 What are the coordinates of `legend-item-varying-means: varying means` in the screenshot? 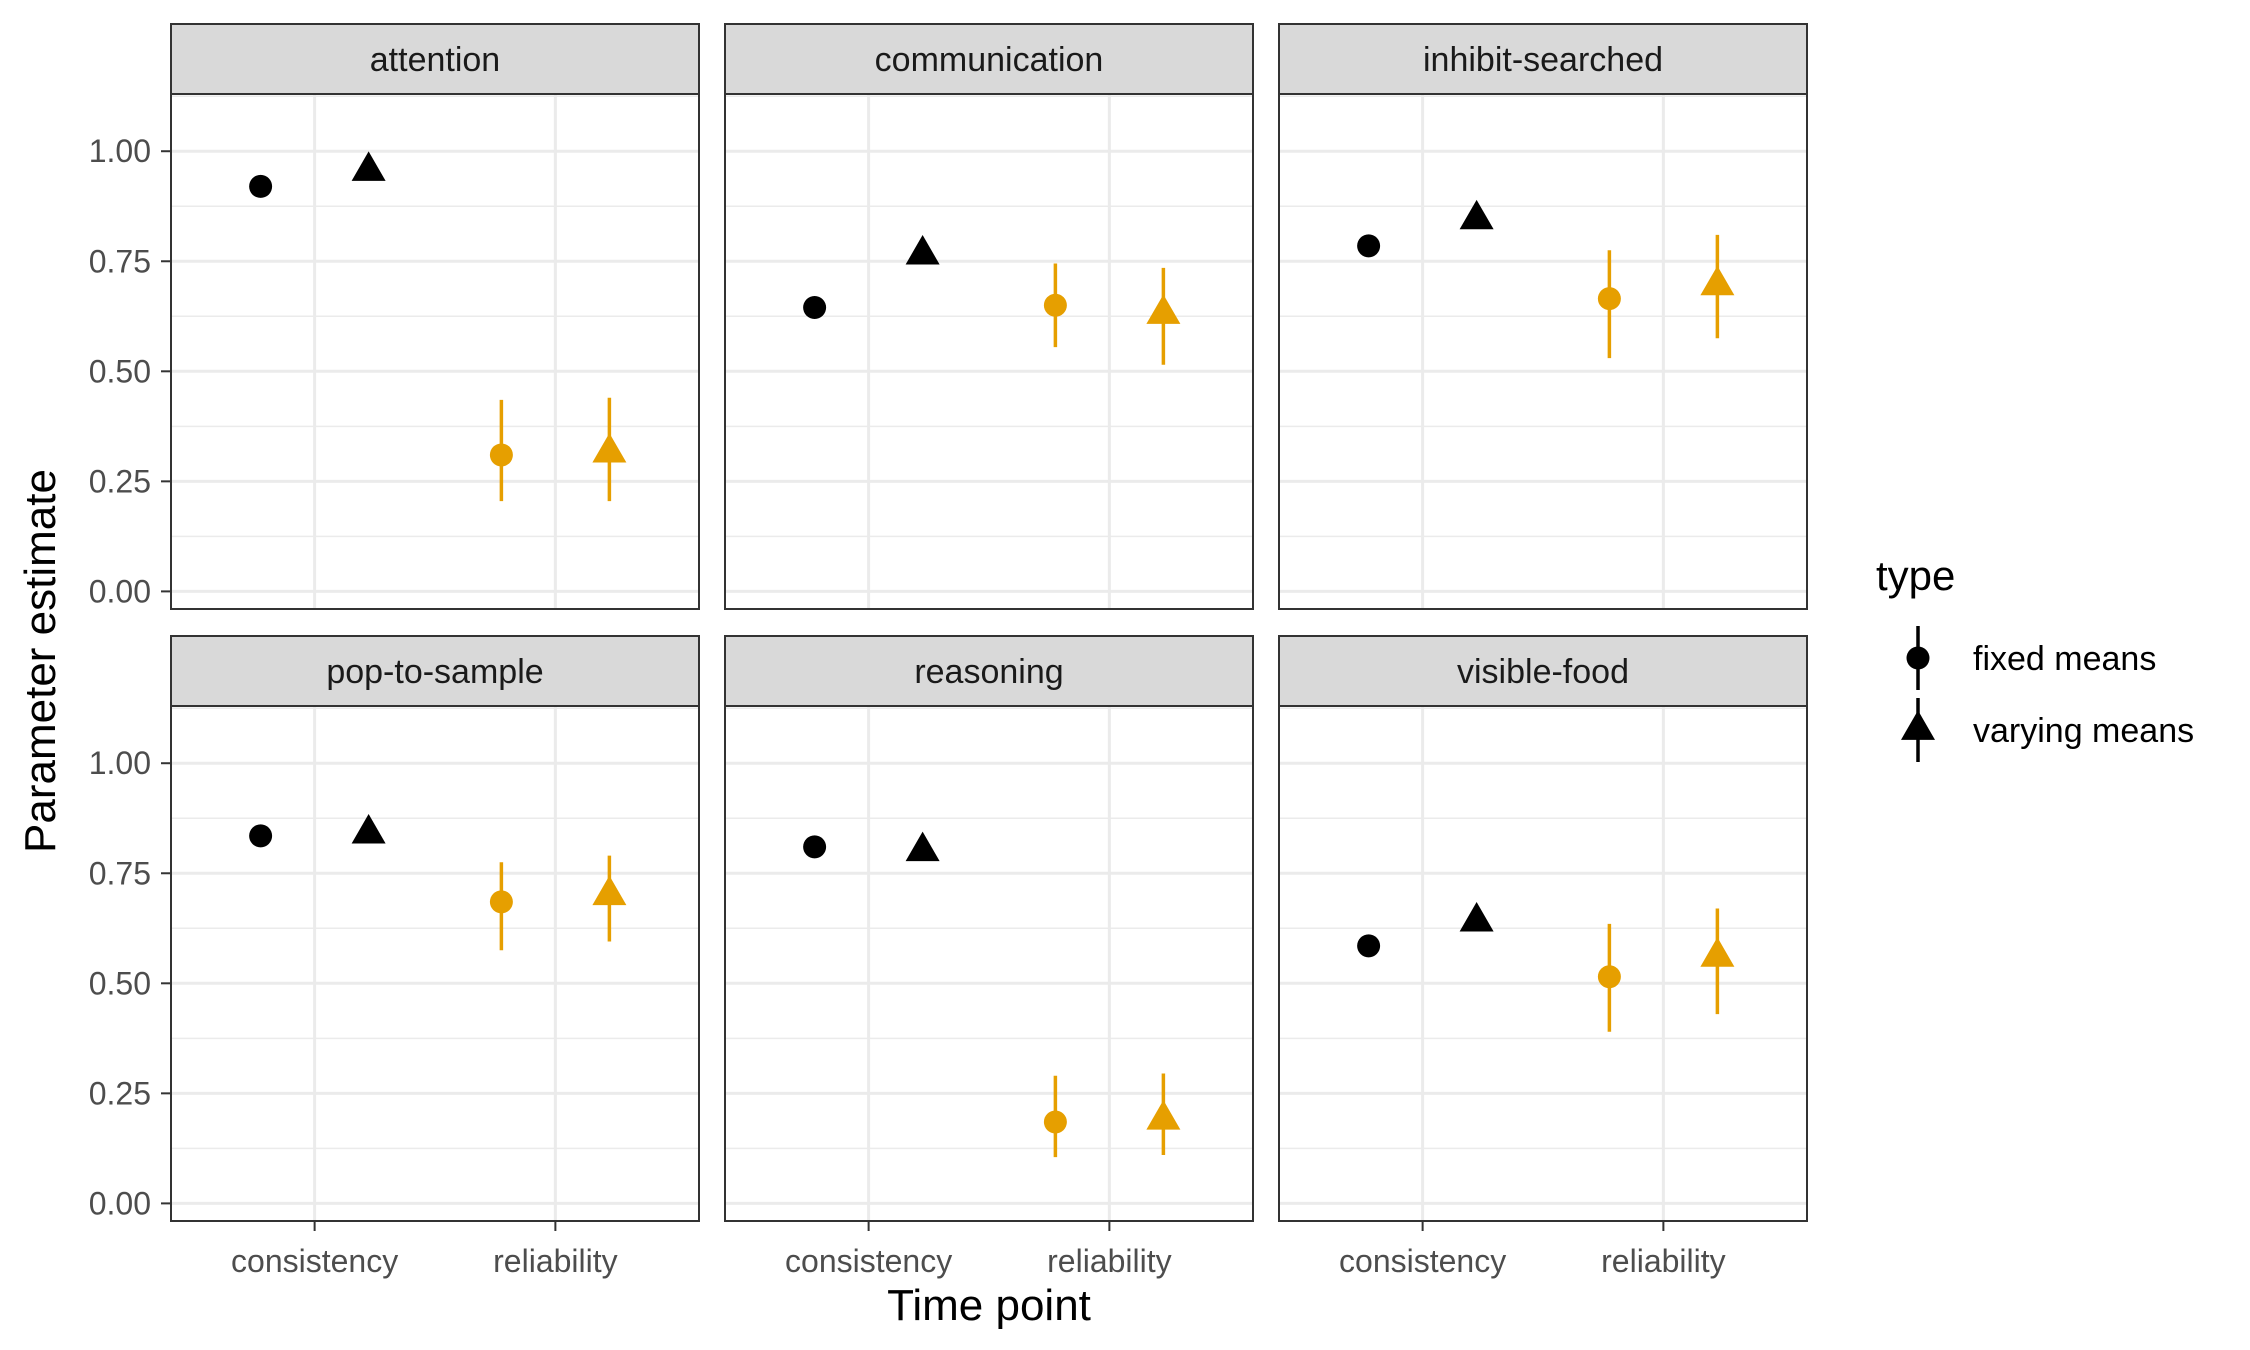 It's located at (2047, 730).